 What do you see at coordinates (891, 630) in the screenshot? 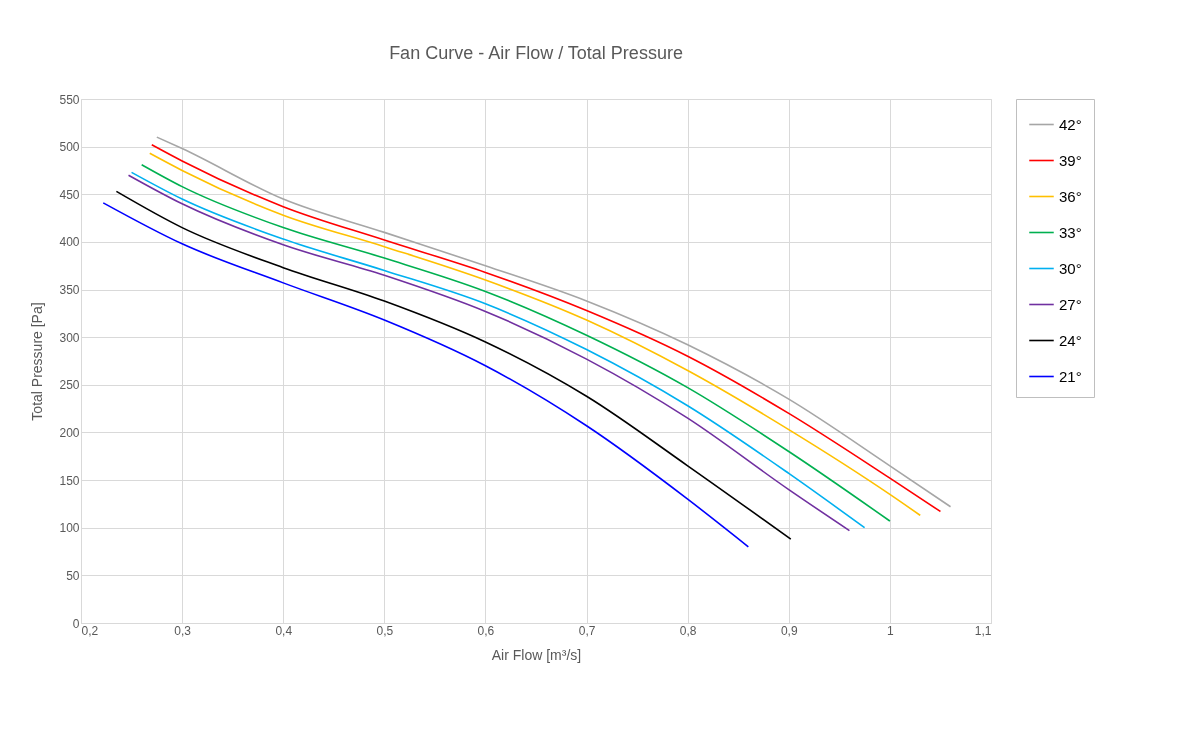
I see `x-tick-label: 1` at bounding box center [891, 630].